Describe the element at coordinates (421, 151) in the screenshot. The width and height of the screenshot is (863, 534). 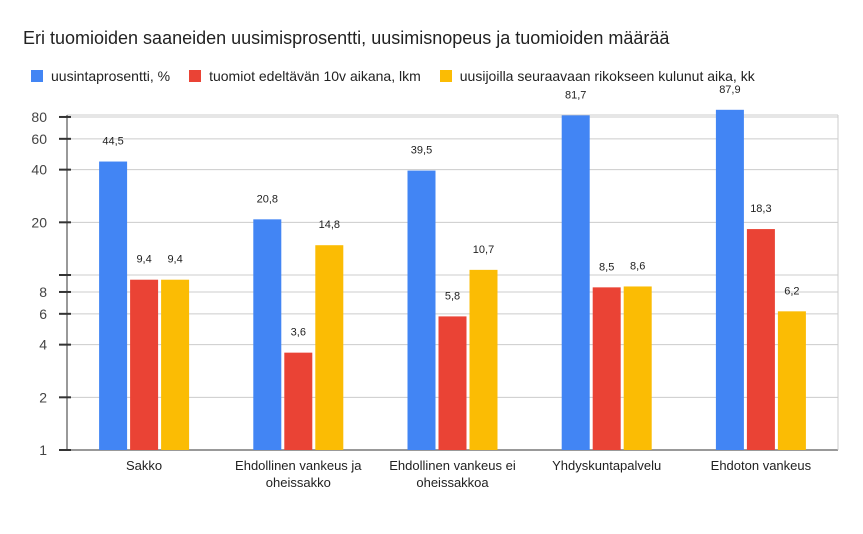
I see `data-label: 39,5` at that location.